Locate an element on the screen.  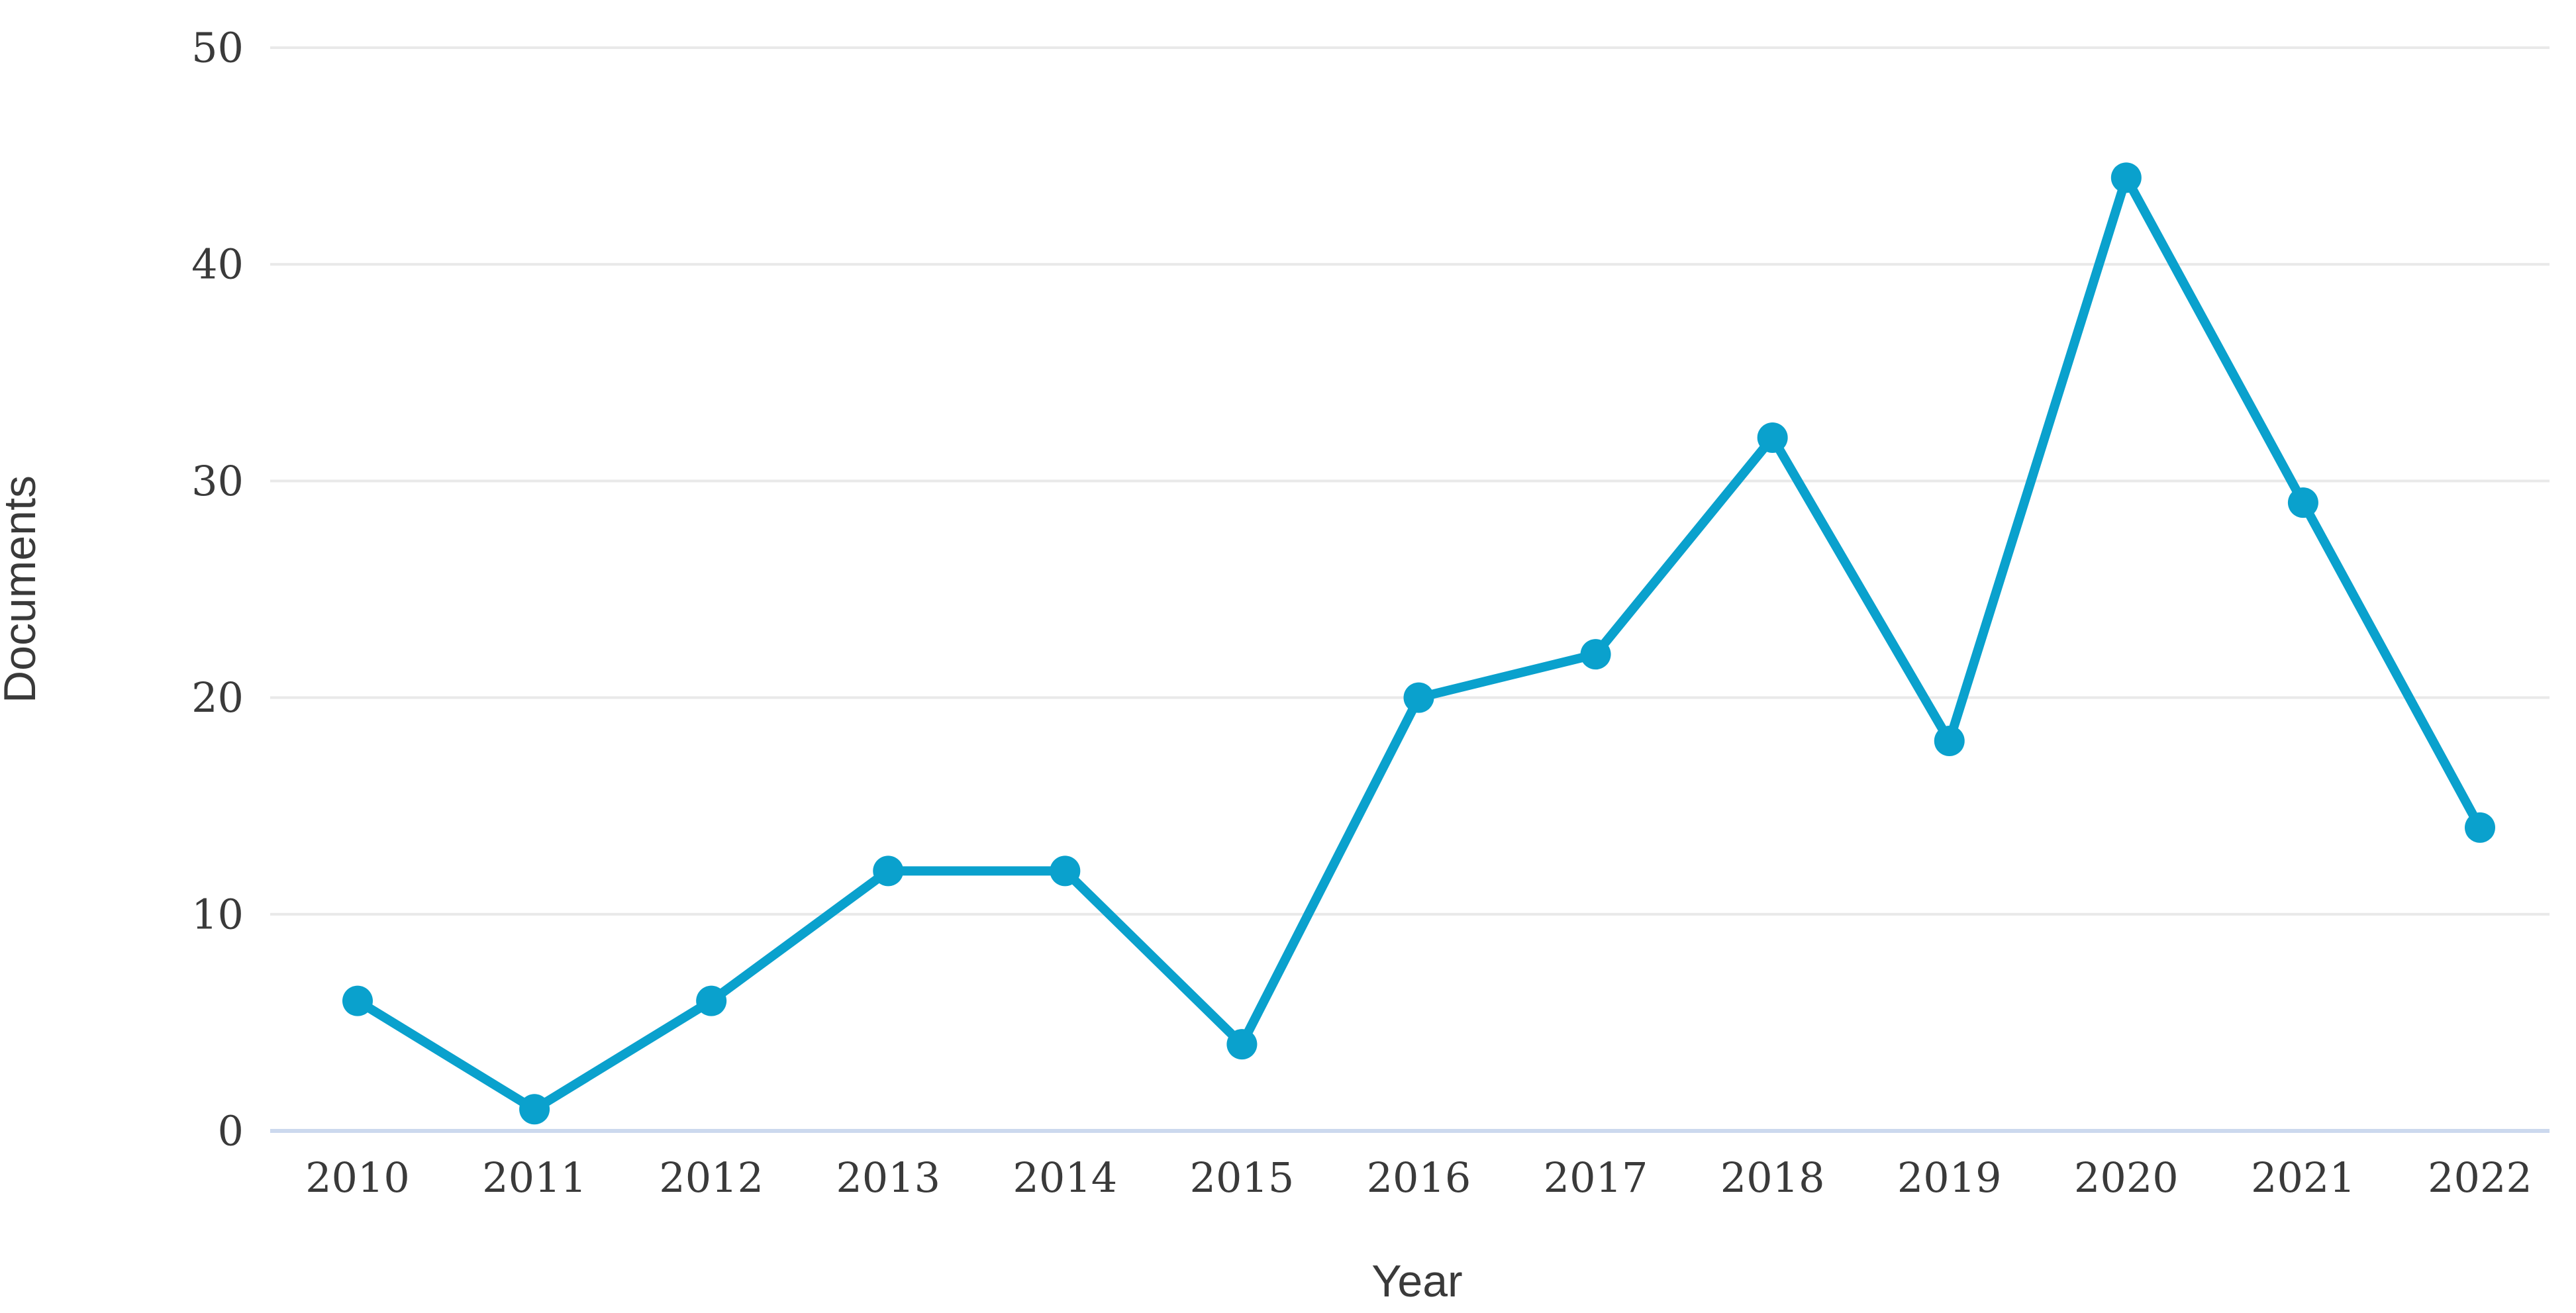
y-tick-label: 0 is located at coordinates (231, 1131).